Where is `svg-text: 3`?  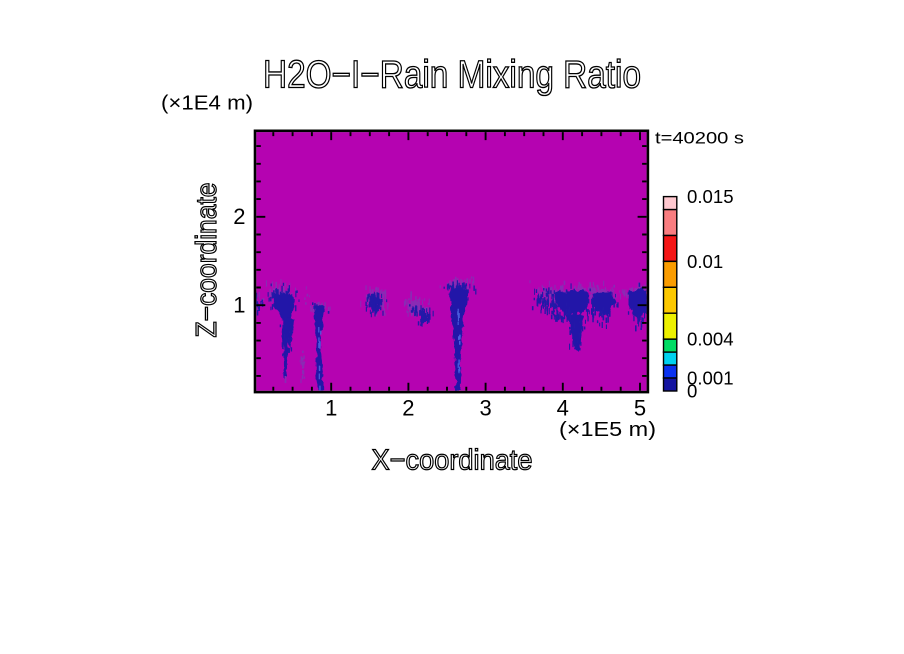
svg-text: 3 is located at coordinates (485, 408).